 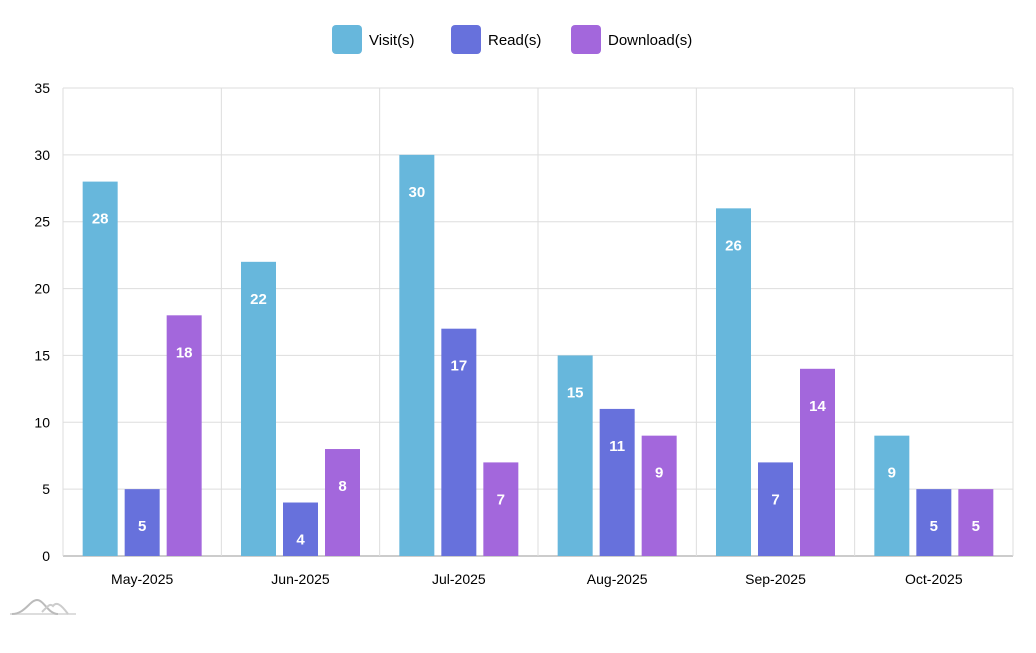 What do you see at coordinates (575, 392) in the screenshot?
I see `data-label: 15` at bounding box center [575, 392].